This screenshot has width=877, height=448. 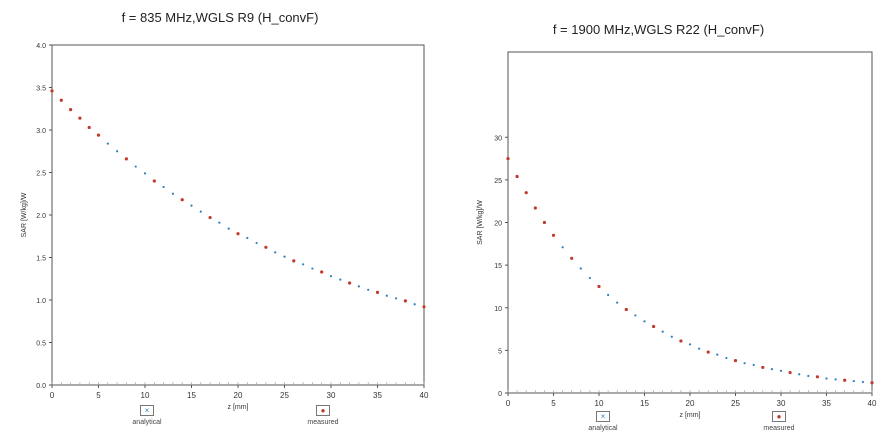 I want to click on x-tick-label: 0, so click(x=52, y=395).